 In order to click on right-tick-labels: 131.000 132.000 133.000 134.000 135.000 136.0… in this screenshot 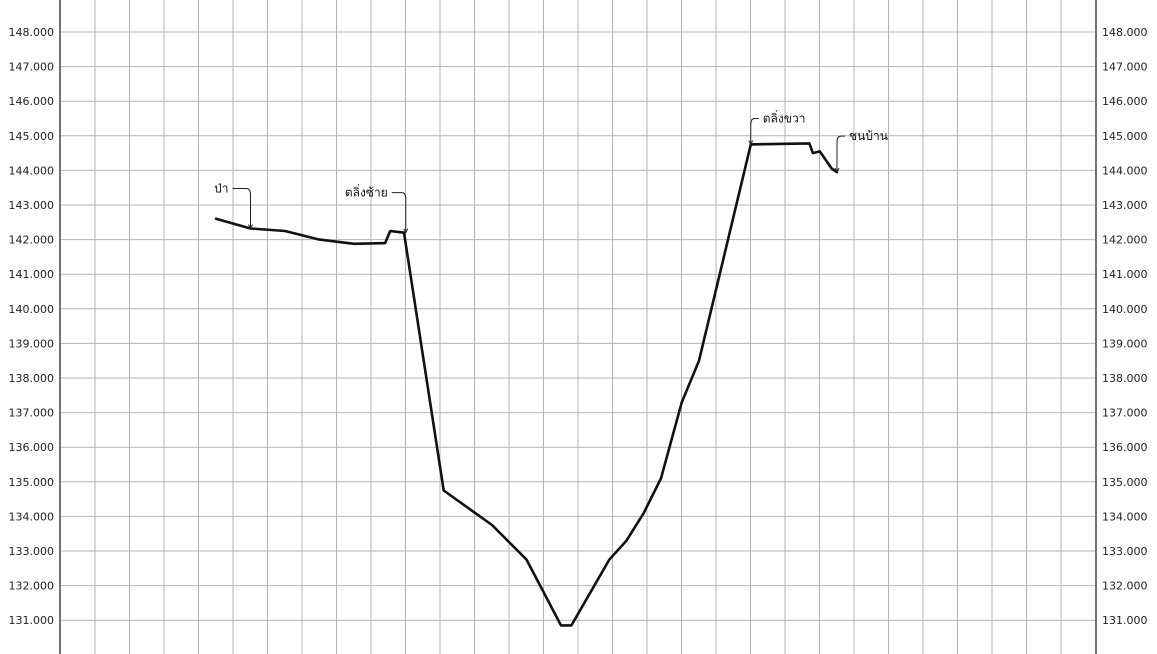, I will do `click(1125, 326)`.